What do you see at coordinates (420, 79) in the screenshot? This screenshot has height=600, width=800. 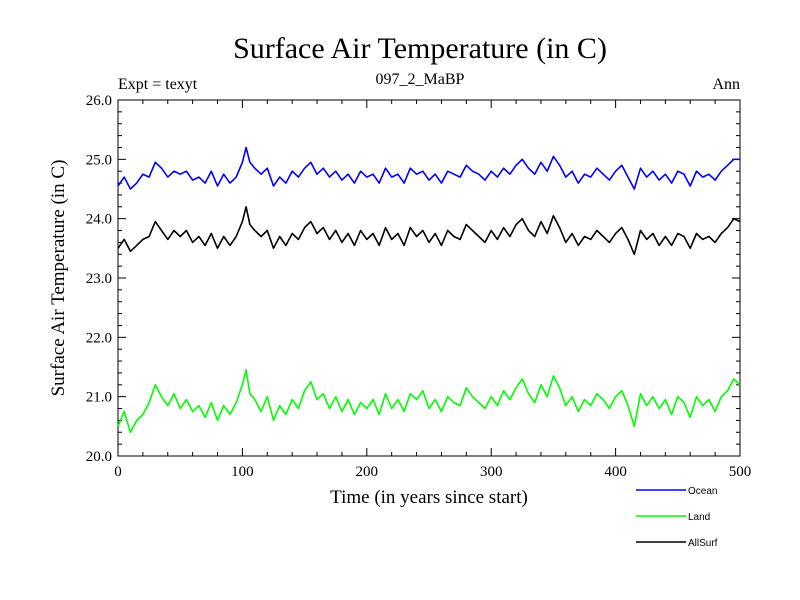 I see `chart-subtitle: 097_2_MaBP` at bounding box center [420, 79].